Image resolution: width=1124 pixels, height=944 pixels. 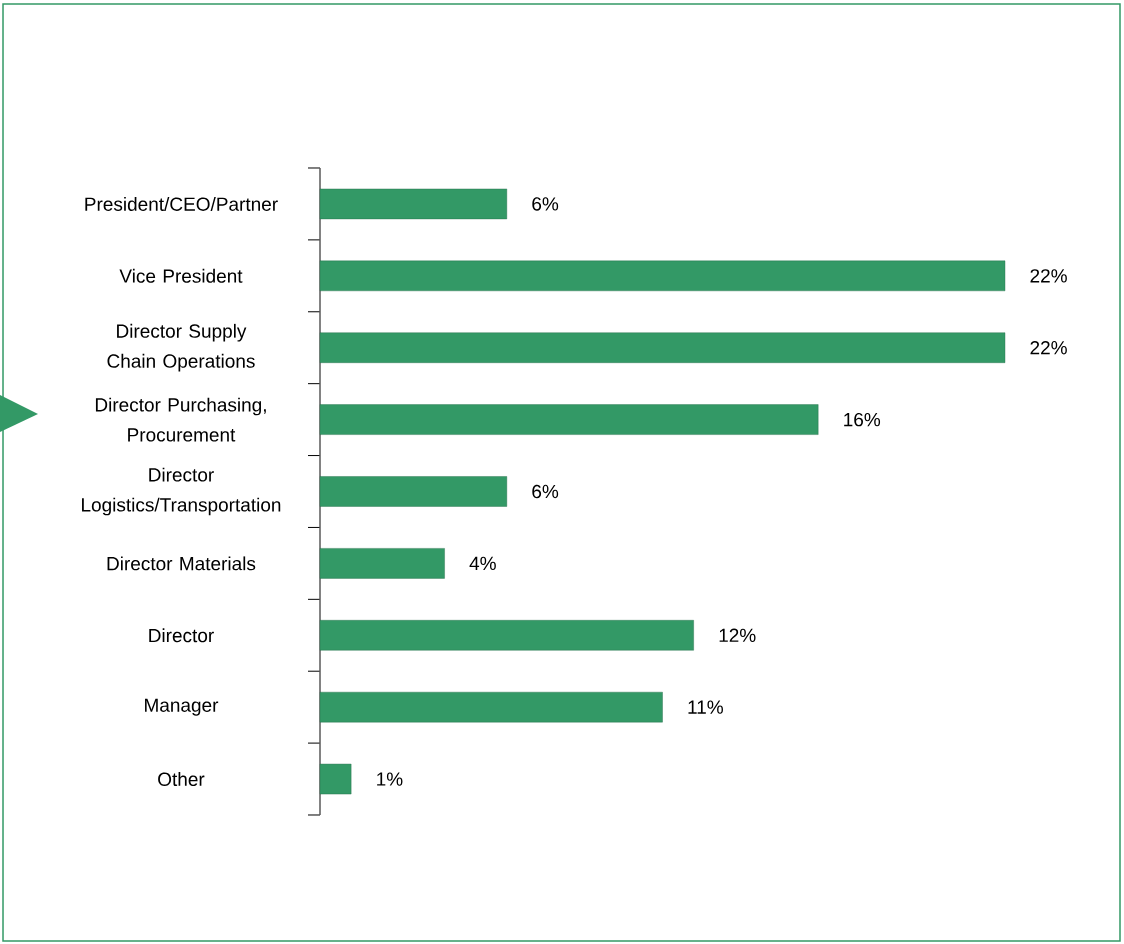 What do you see at coordinates (482, 563) in the screenshot?
I see `data-label: 4%` at bounding box center [482, 563].